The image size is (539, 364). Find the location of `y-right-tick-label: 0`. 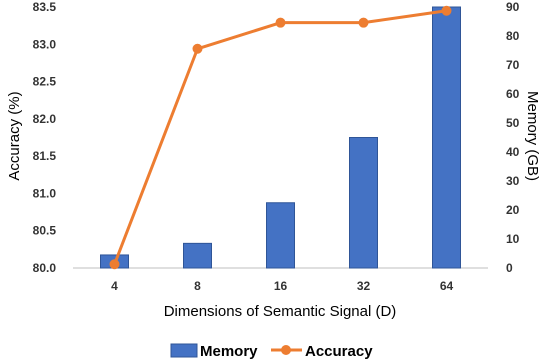

y-right-tick-label: 0 is located at coordinates (509, 268).